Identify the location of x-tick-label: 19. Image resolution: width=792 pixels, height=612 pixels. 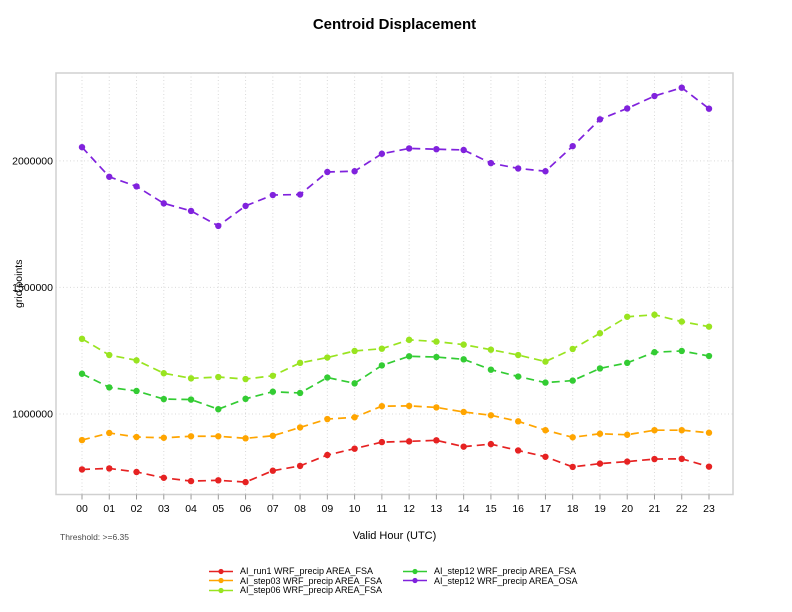
(600, 509).